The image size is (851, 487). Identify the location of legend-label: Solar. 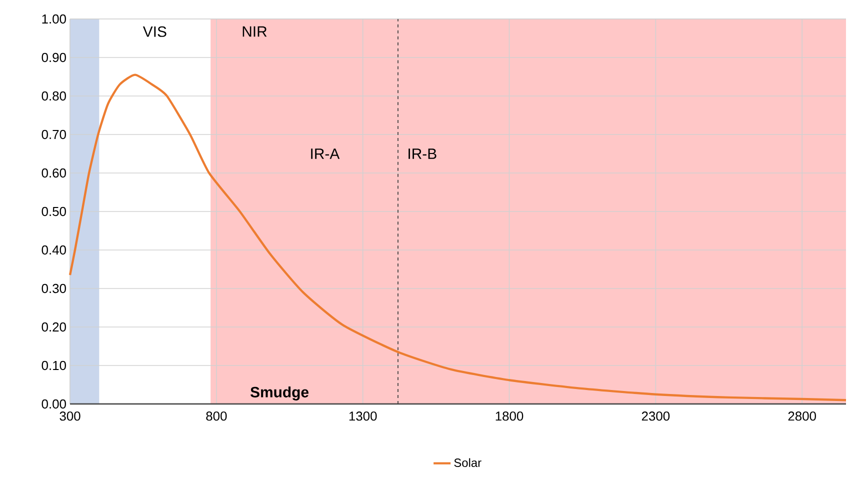
(468, 462).